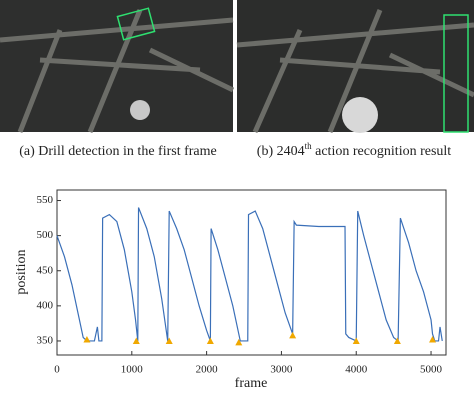 The width and height of the screenshot is (474, 410). Describe the element at coordinates (132, 370) in the screenshot. I see `x-tick-label: 1000` at that location.